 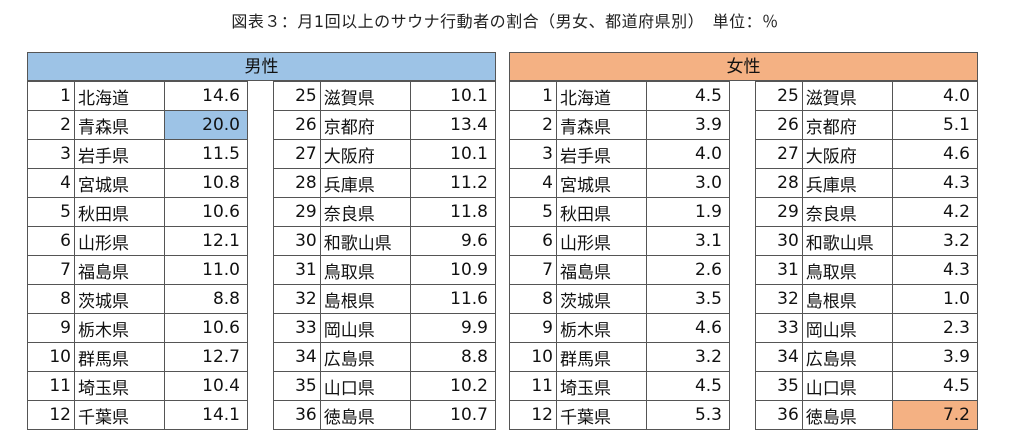 What do you see at coordinates (619, 386) in the screenshot?
I see `table-row: 11 埼玉県 4.5` at bounding box center [619, 386].